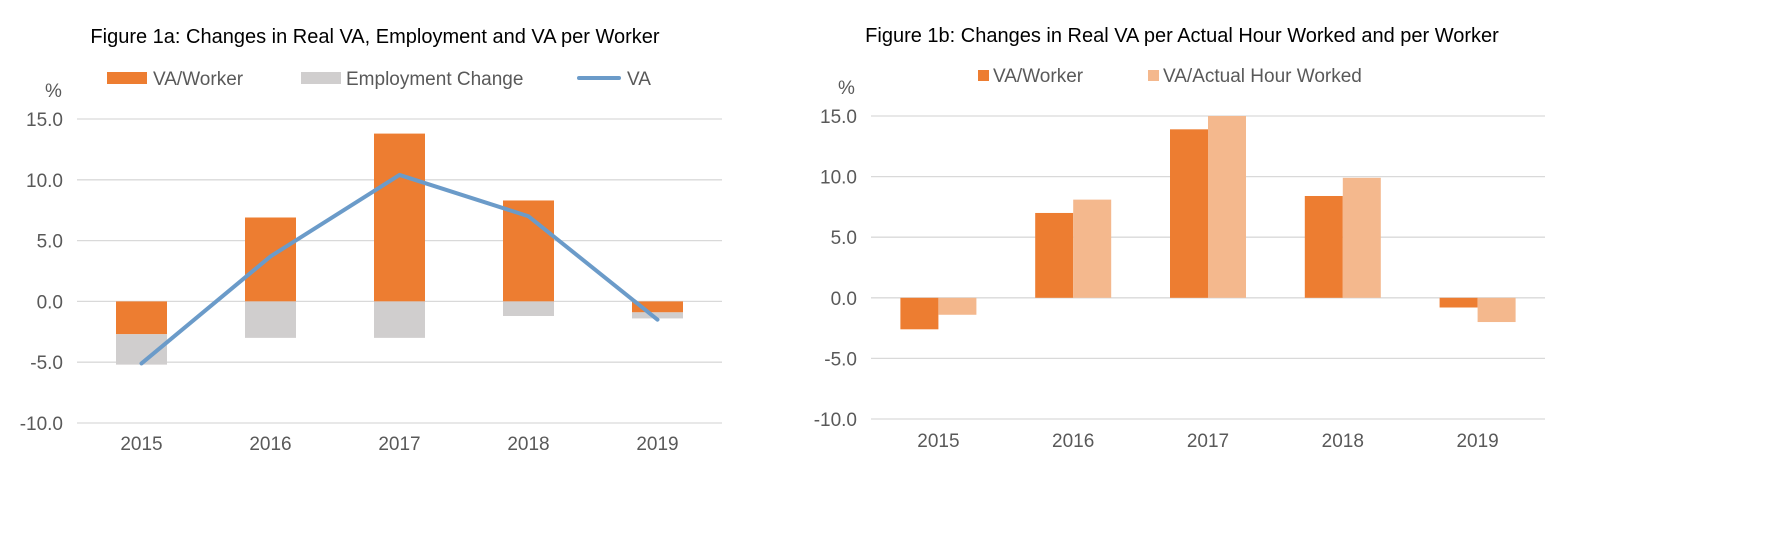 This screenshot has width=1787, height=538. What do you see at coordinates (270, 444) in the screenshot?
I see `chart-1a-xtick-label: 2016` at bounding box center [270, 444].